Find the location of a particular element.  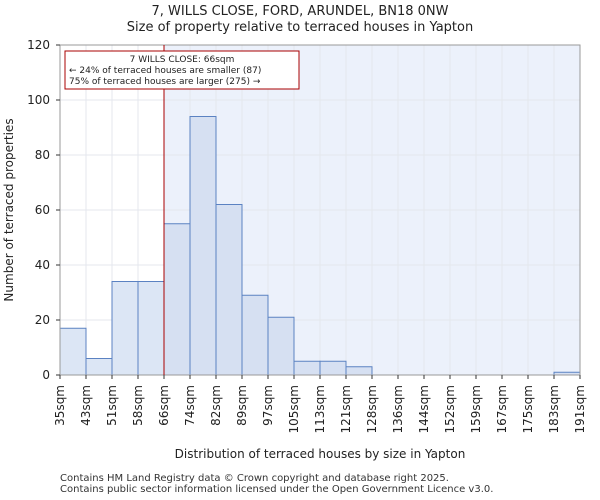

annotation-box is located at coordinates (182, 70).